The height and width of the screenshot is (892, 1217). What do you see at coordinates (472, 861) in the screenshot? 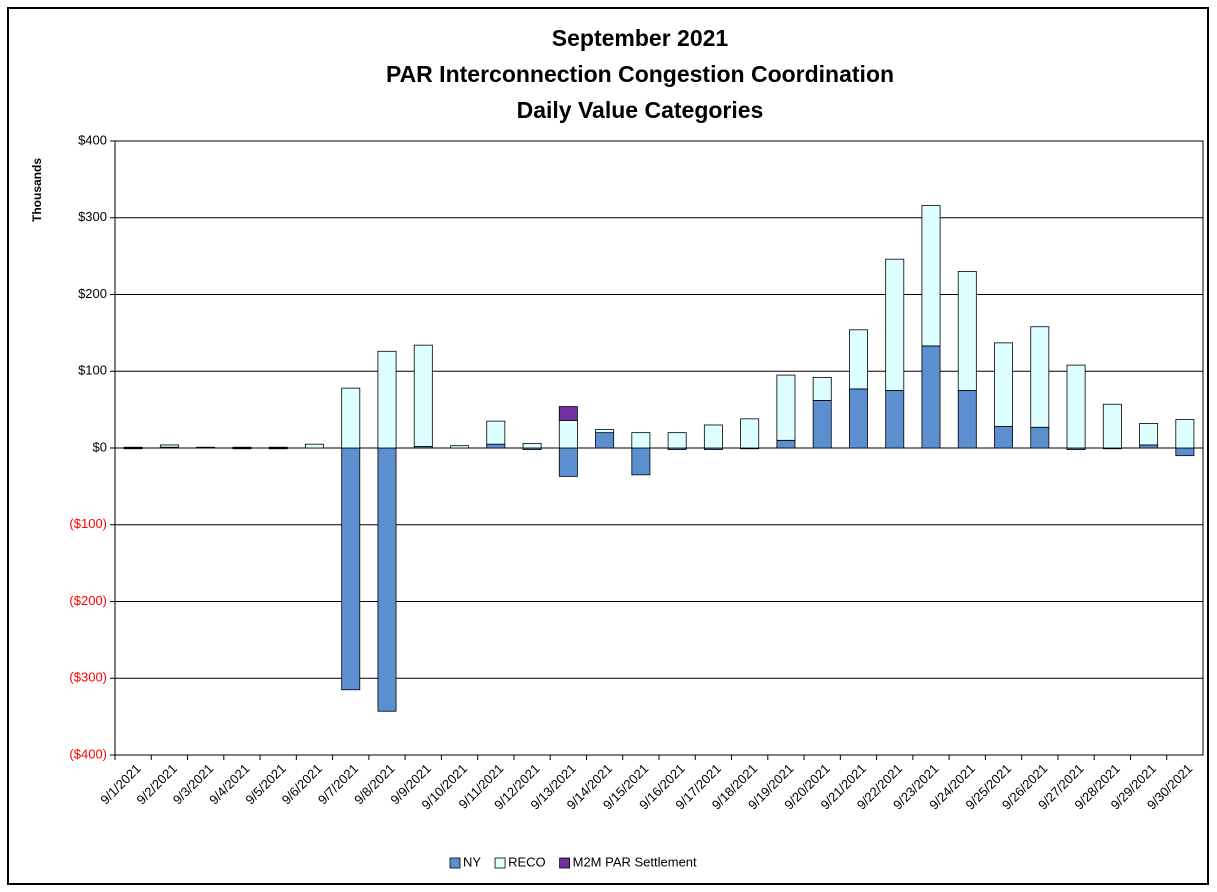
I see `legend-label: NY` at bounding box center [472, 861].